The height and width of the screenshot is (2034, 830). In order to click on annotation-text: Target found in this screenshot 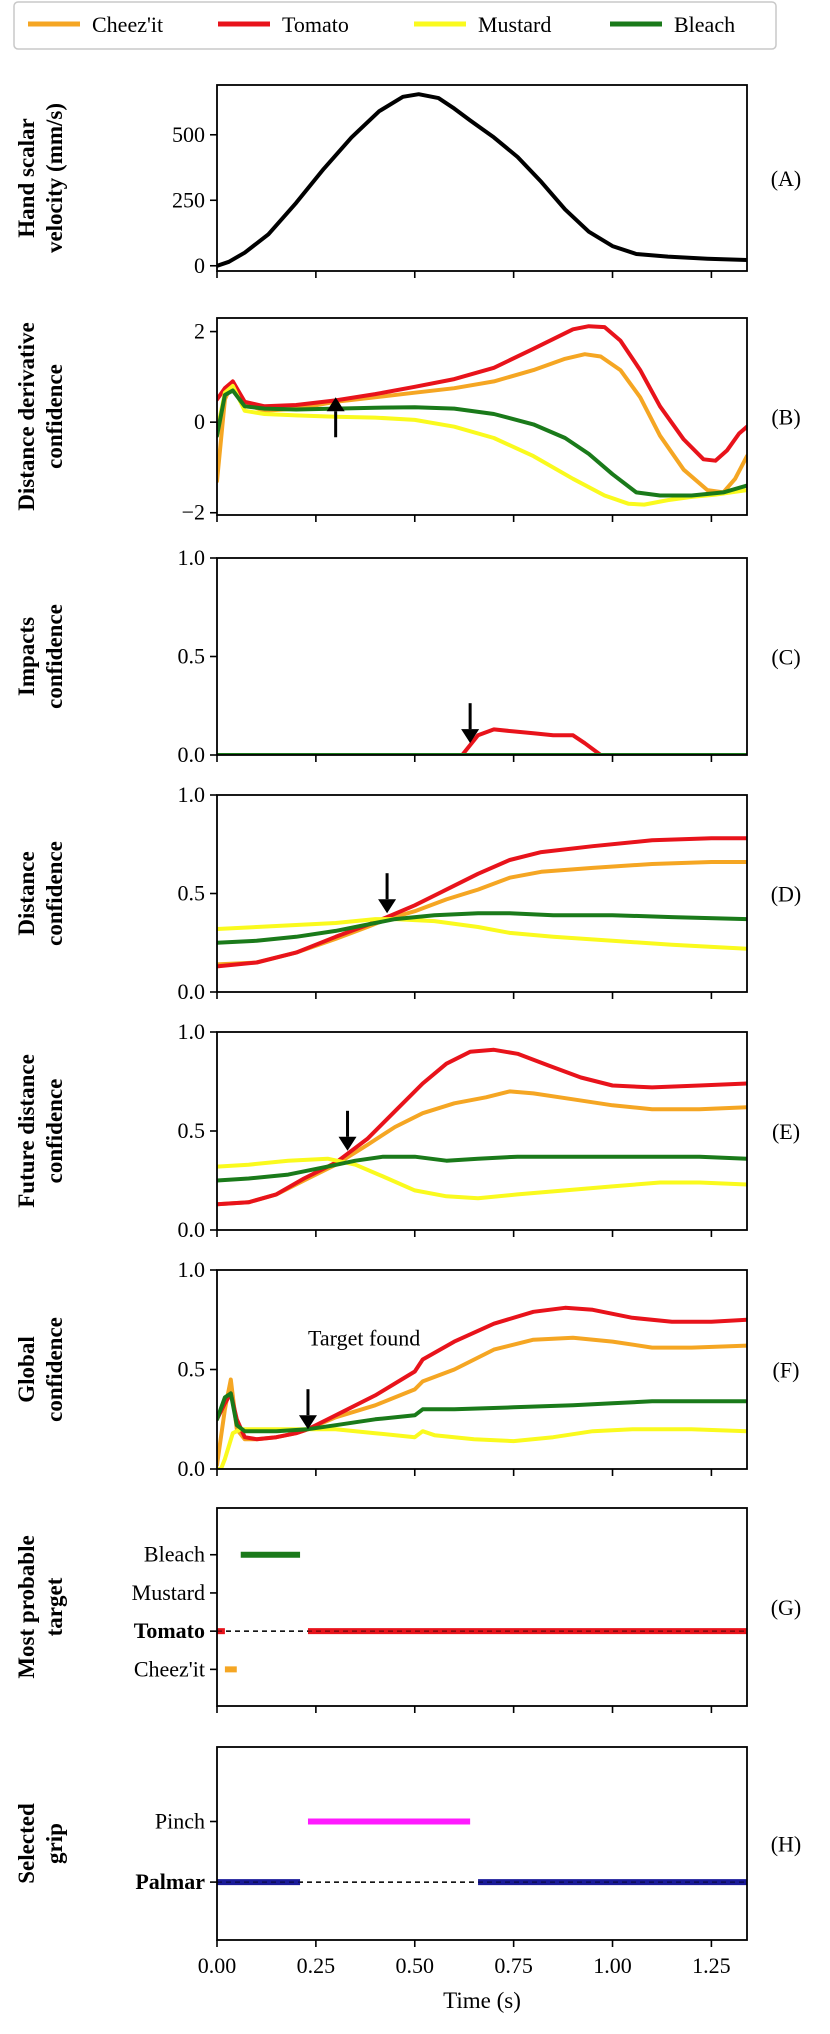, I will do `click(364, 1338)`.